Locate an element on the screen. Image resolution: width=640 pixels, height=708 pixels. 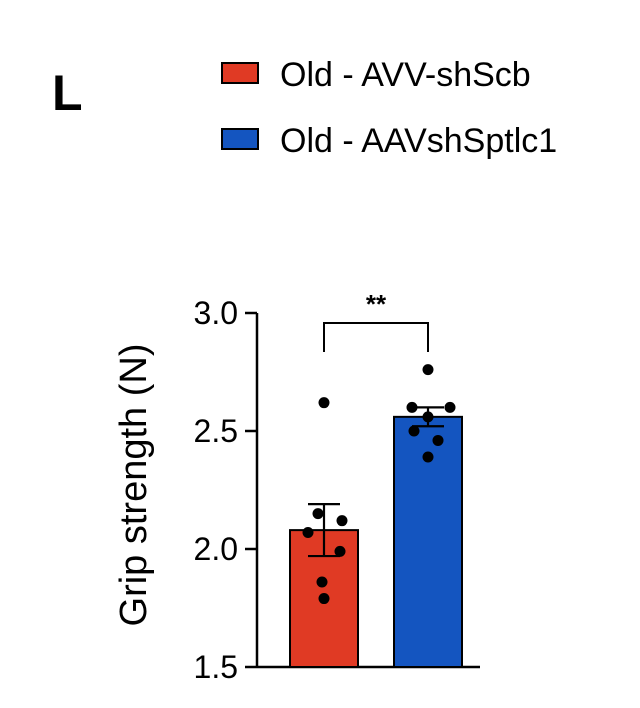
bars is located at coordinates (376, 541).